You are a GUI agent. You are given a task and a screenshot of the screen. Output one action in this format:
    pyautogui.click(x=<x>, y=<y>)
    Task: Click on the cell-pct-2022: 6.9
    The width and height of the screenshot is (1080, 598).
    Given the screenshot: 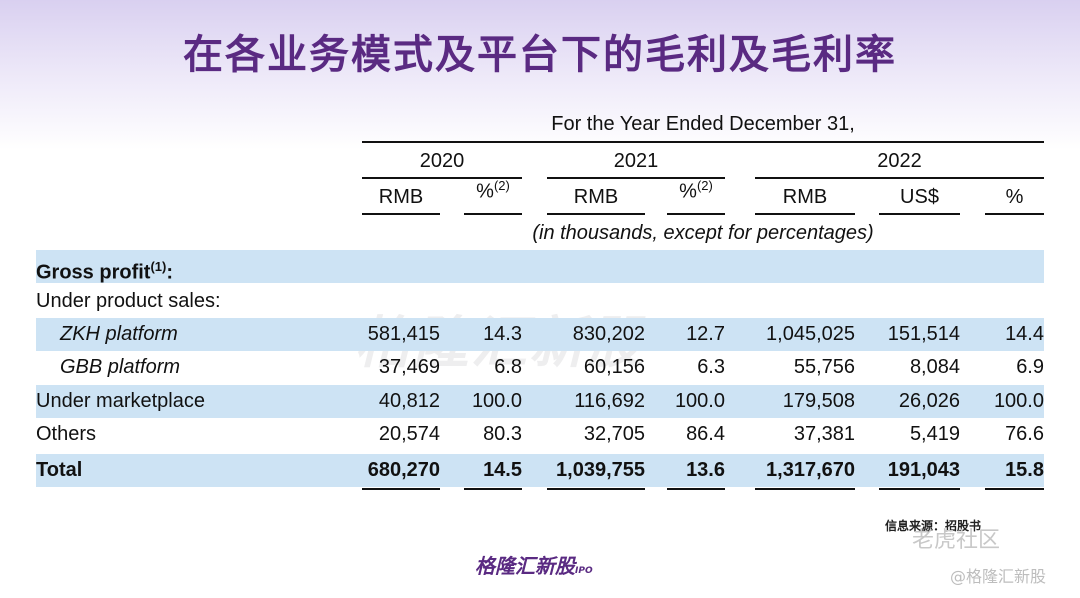 What is the action you would take?
    pyautogui.click(x=1030, y=367)
    